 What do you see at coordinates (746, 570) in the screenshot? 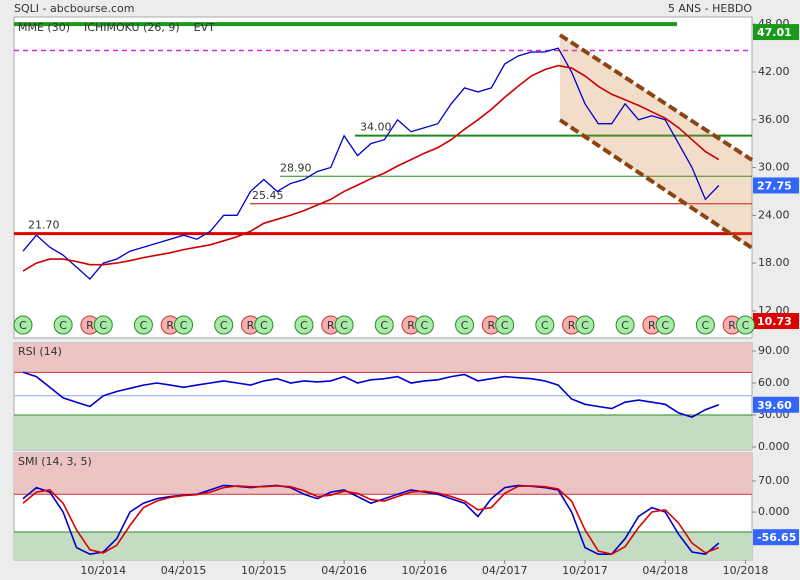
I see `x-tick-label: 10/2018` at bounding box center [746, 570].